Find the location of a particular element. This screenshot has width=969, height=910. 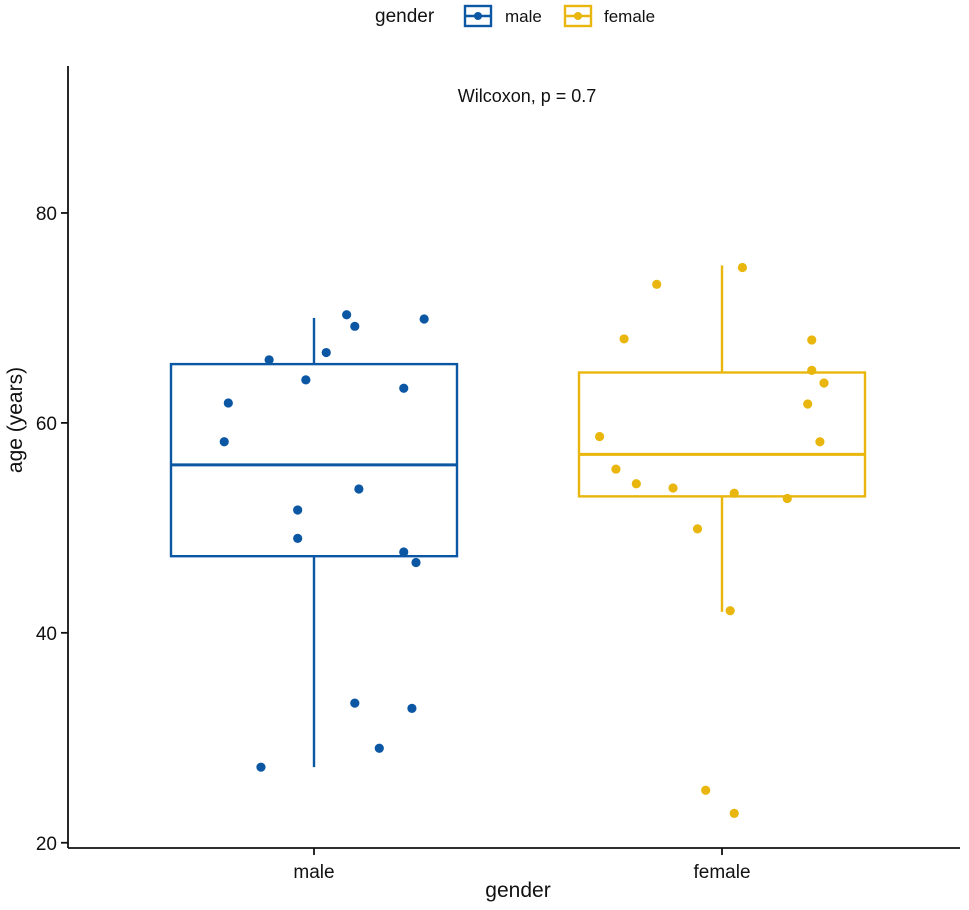

y-tick-label: 80 is located at coordinates (46, 214).